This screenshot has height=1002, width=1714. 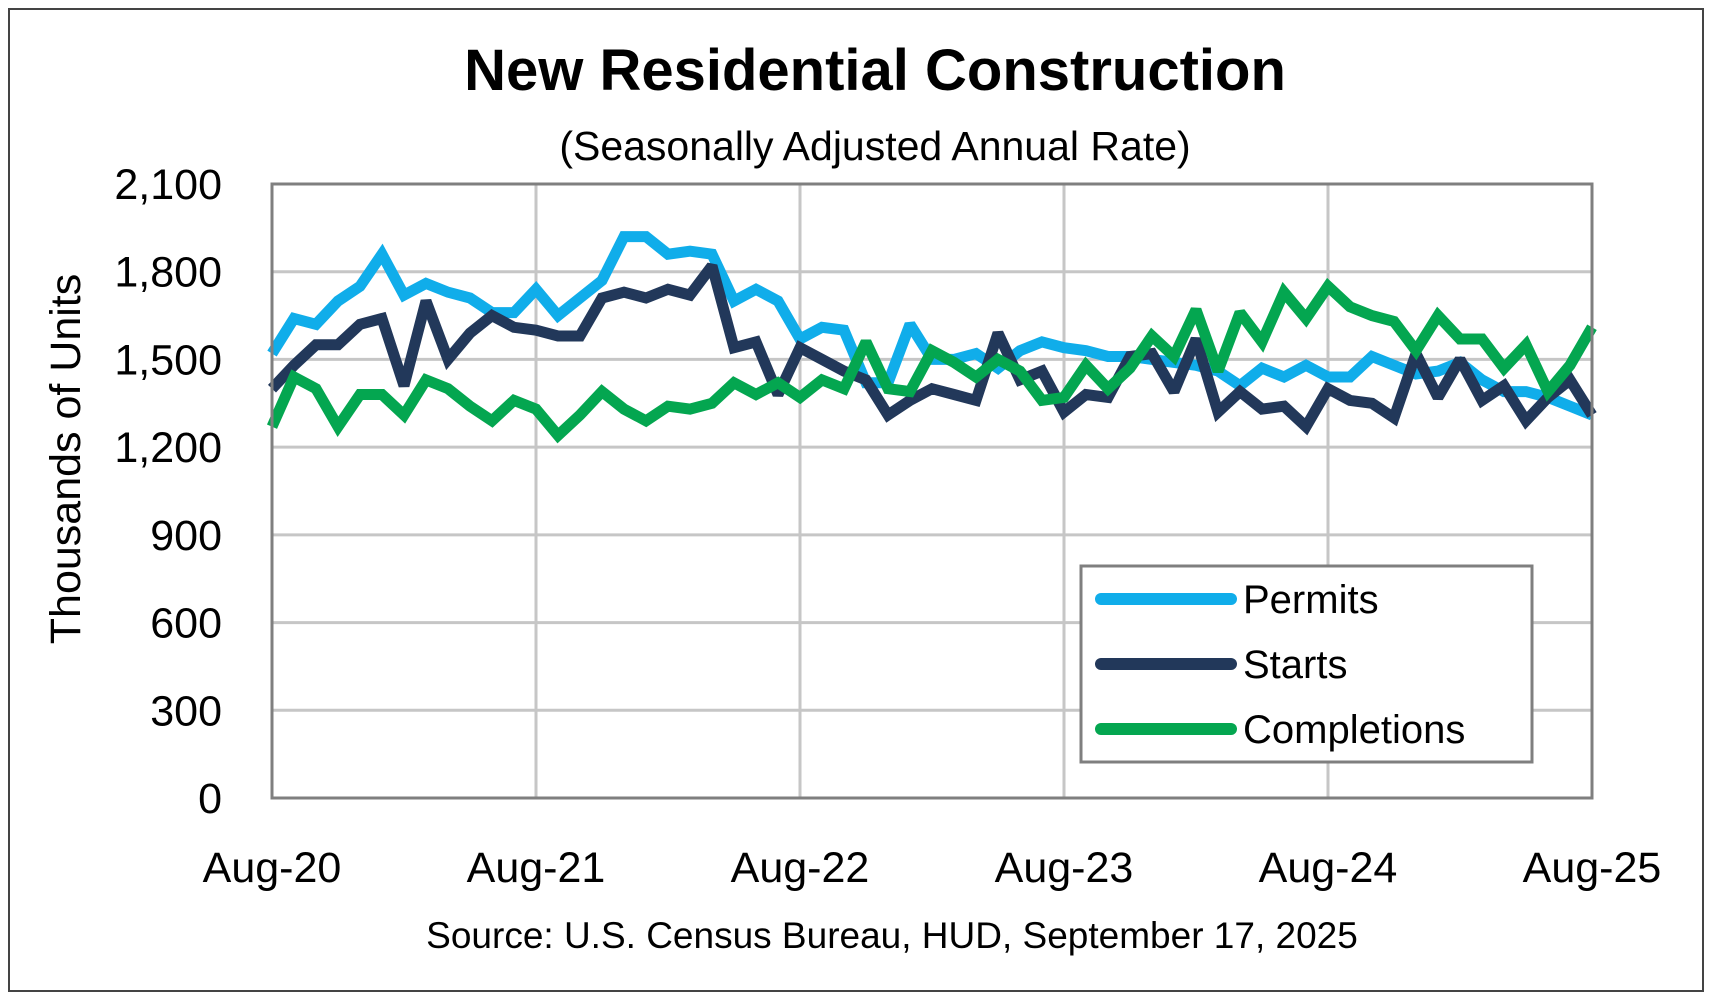 I want to click on chart-subtitle: (Seasonally Adjusted Annual Rate), so click(x=874, y=146).